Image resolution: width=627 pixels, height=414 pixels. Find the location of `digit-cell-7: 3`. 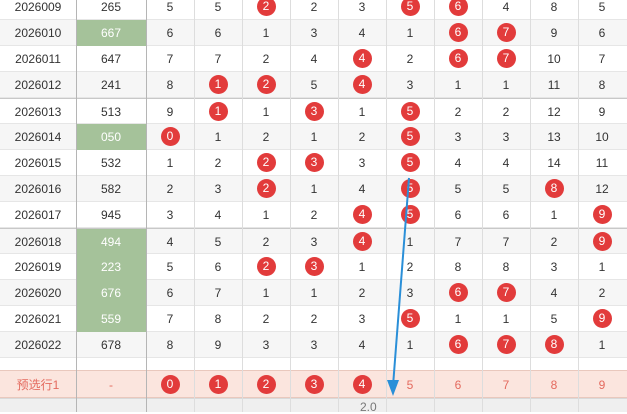

digit-cell-7: 3 is located at coordinates (506, 137).